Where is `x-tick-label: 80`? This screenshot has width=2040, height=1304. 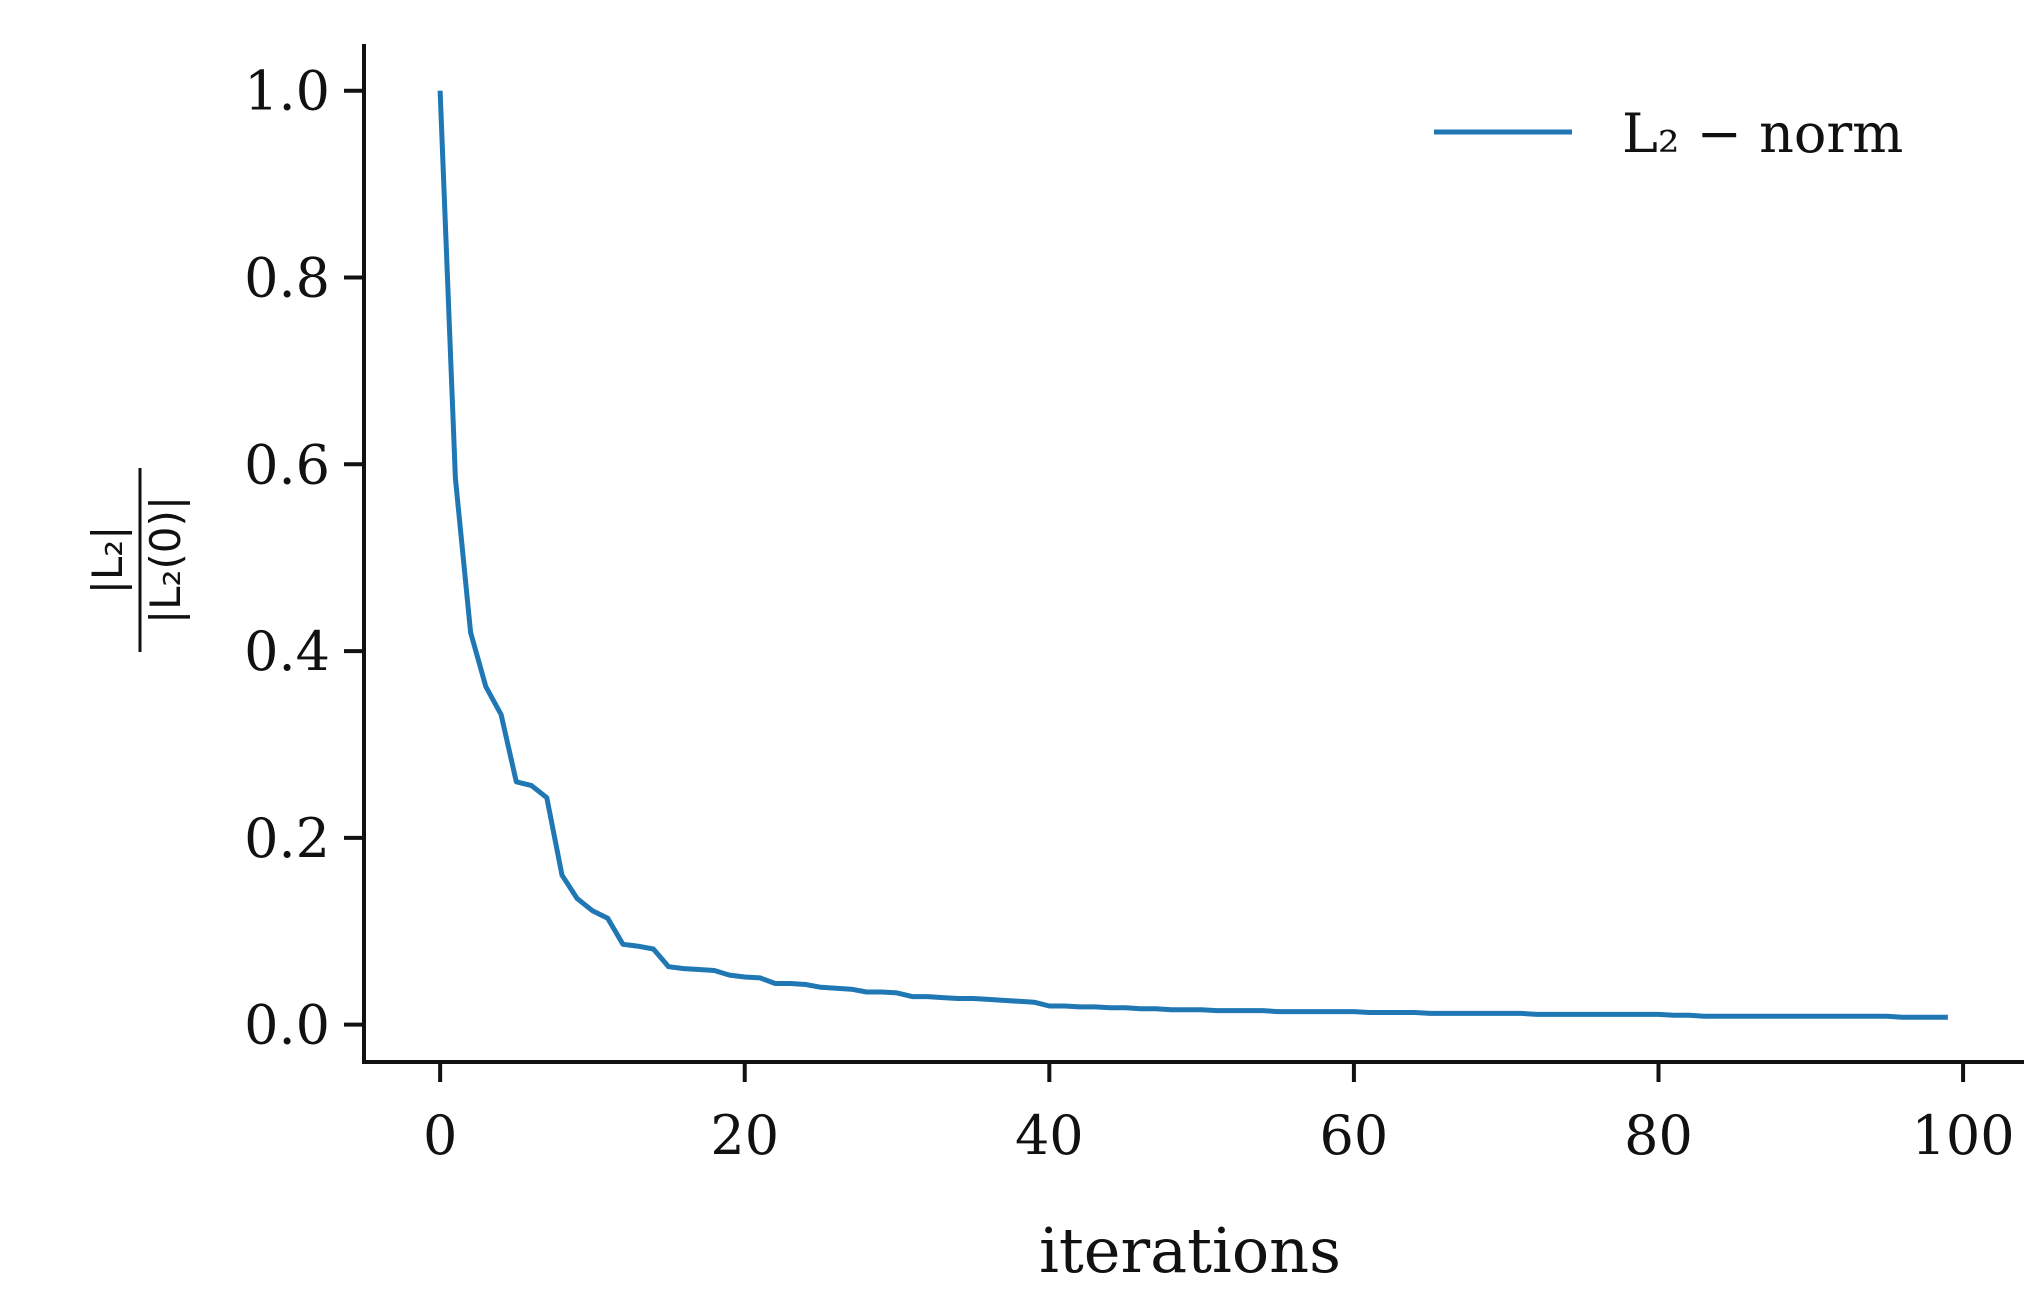 x-tick-label: 80 is located at coordinates (1658, 1135).